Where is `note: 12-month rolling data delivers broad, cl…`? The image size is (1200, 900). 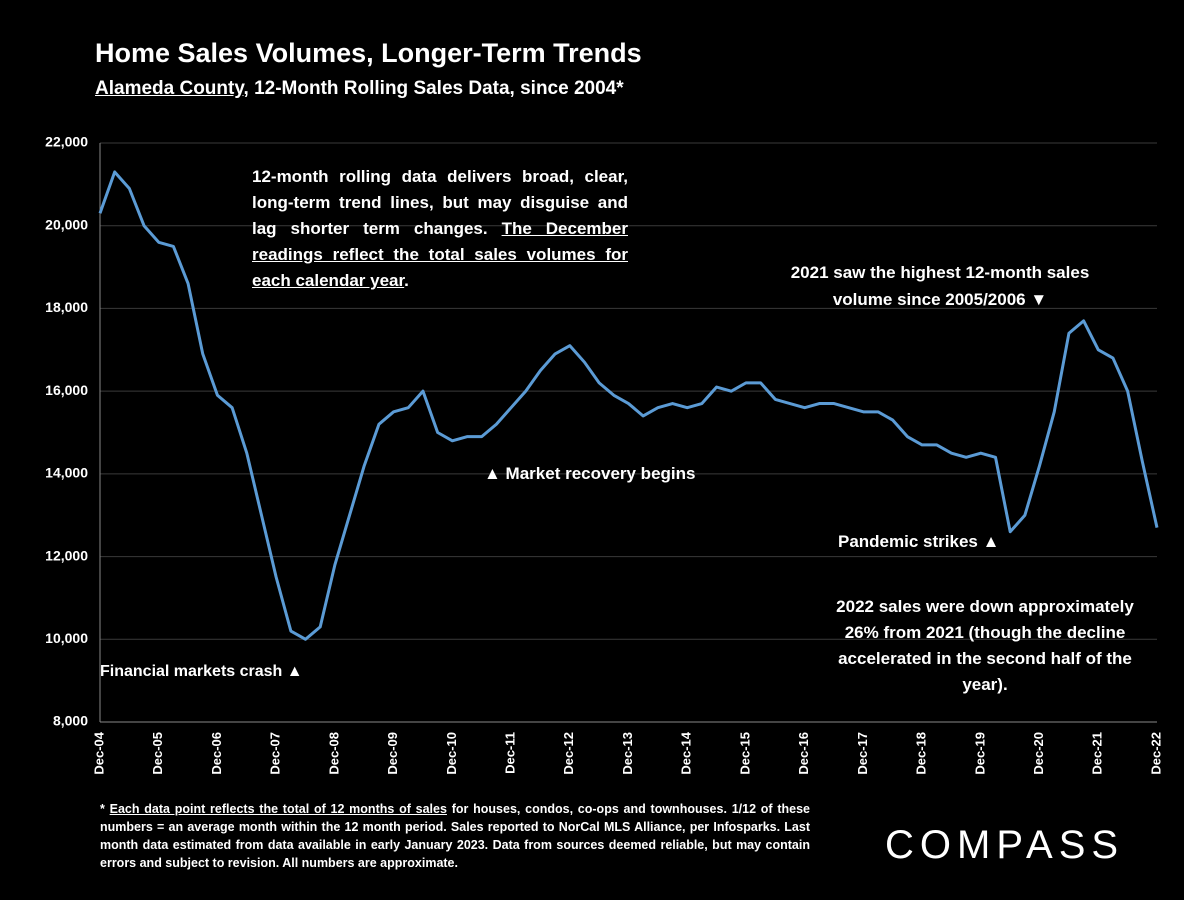 note: 12-month rolling data delivers broad, cl… is located at coordinates (440, 229).